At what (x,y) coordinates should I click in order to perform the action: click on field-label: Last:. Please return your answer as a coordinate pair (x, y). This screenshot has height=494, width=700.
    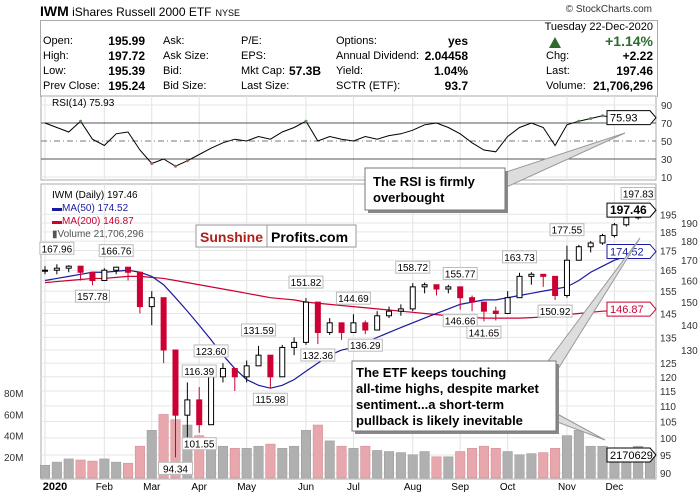
    Looking at the image, I should click on (558, 71).